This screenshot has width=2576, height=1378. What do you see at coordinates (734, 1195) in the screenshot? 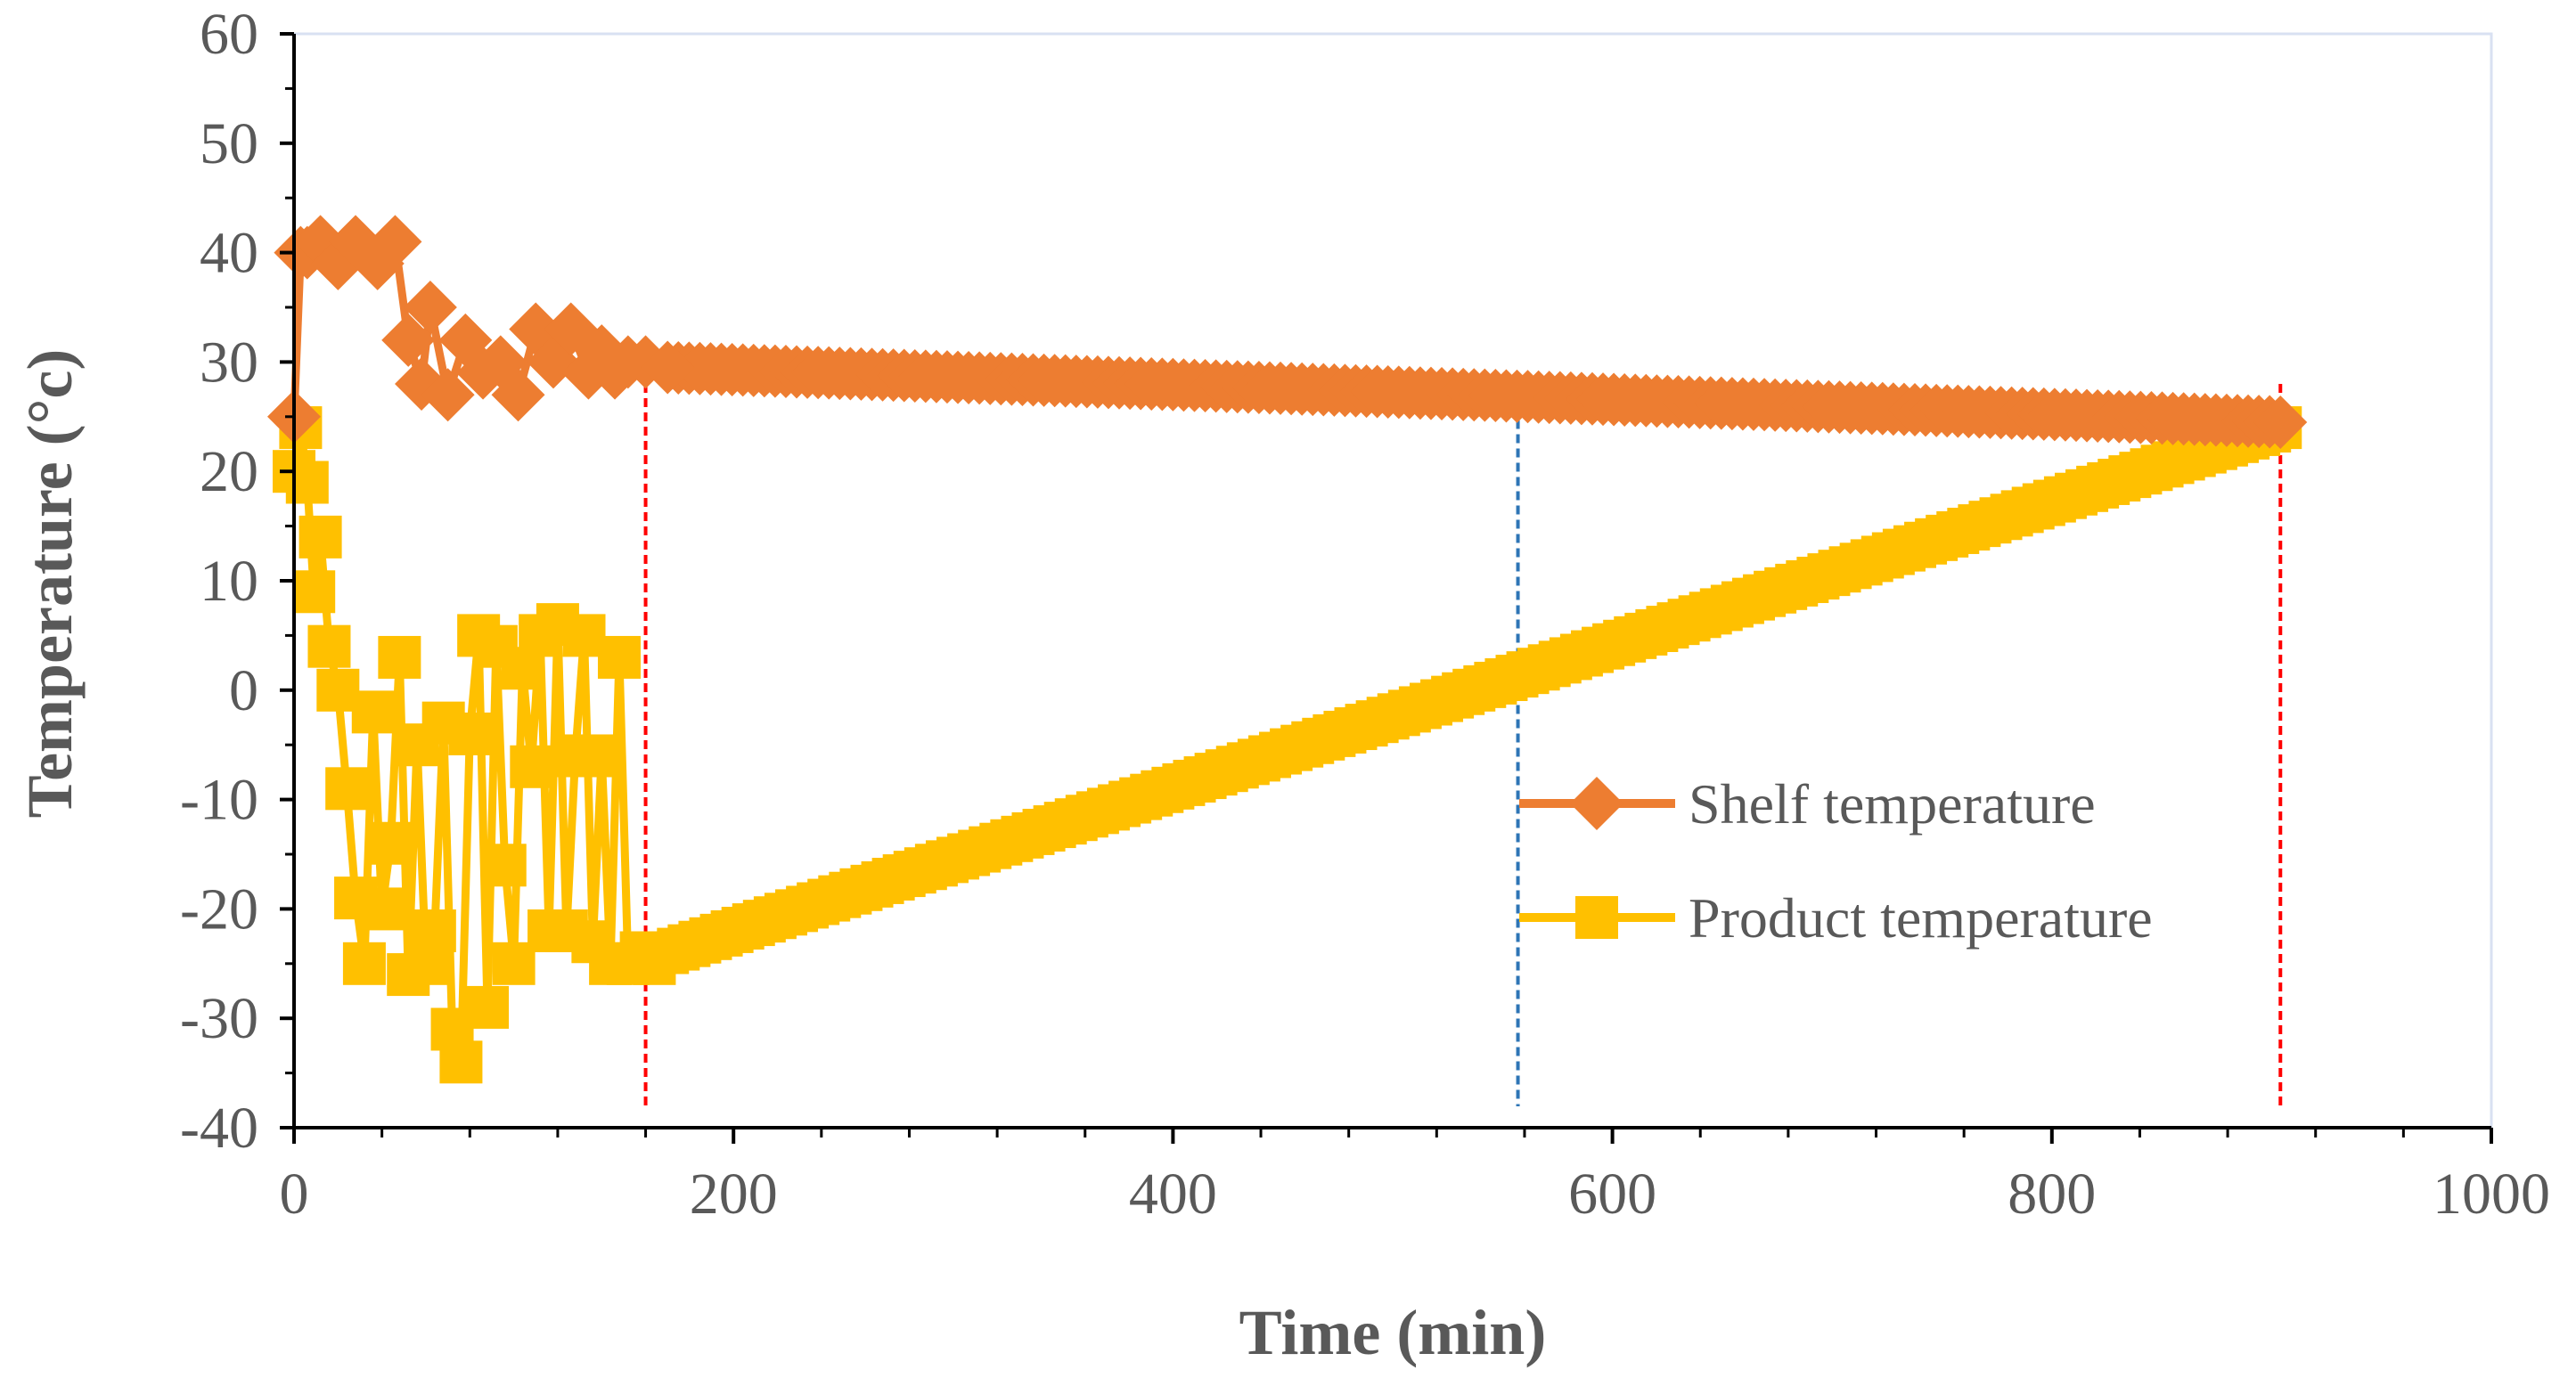
I see `x-tick-label: 200` at bounding box center [734, 1195].